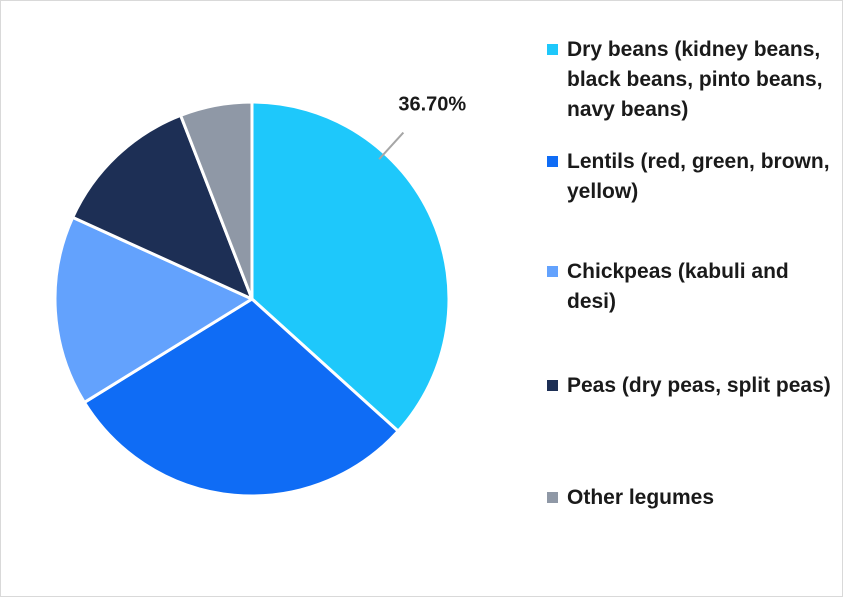  Describe the element at coordinates (552, 497) in the screenshot. I see `legend-swatch-other-legumes` at that location.